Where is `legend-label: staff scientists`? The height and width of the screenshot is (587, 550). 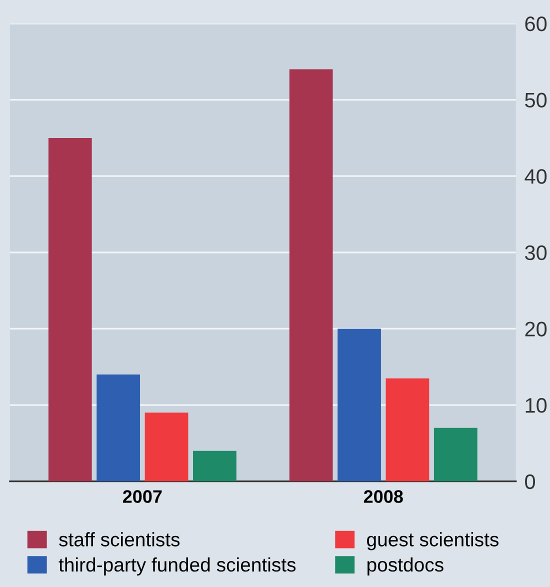
legend-label: staff scientists is located at coordinates (119, 539).